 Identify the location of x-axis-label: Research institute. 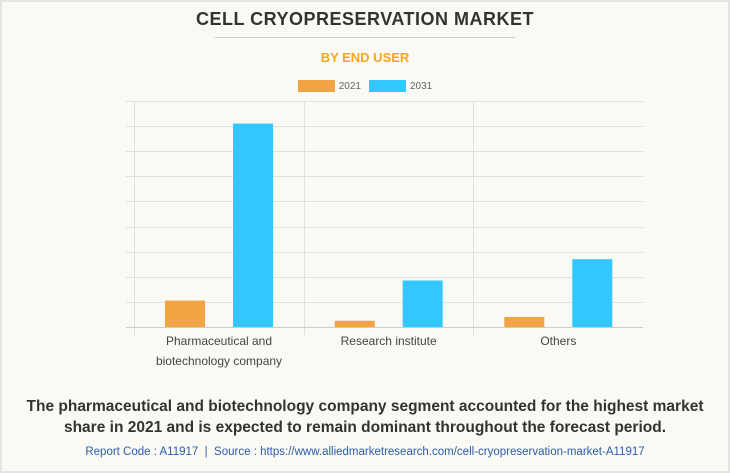
(389, 341).